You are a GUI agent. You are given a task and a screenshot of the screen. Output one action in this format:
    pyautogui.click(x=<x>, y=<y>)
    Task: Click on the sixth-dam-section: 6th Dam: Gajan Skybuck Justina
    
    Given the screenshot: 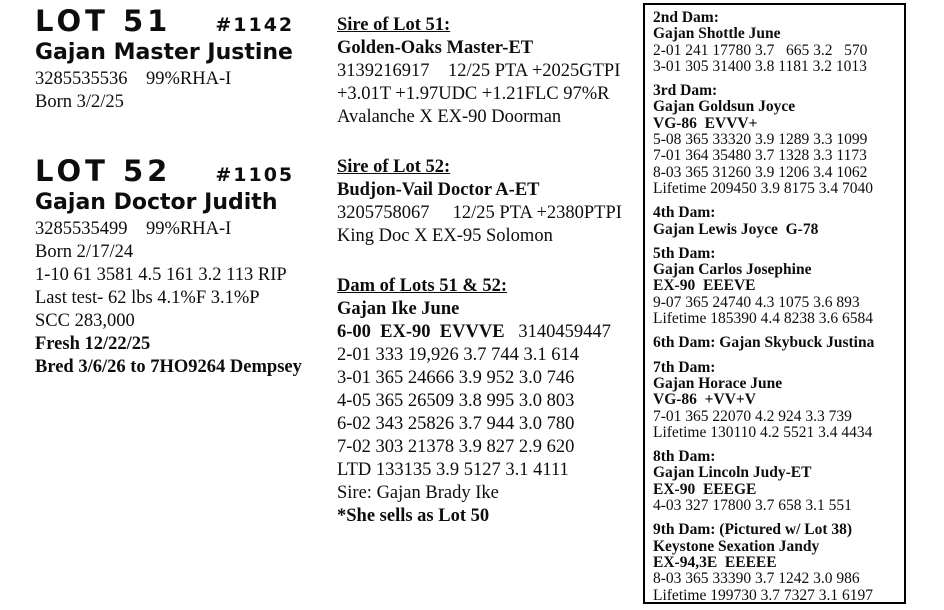 What is the action you would take?
    pyautogui.click(x=775, y=343)
    